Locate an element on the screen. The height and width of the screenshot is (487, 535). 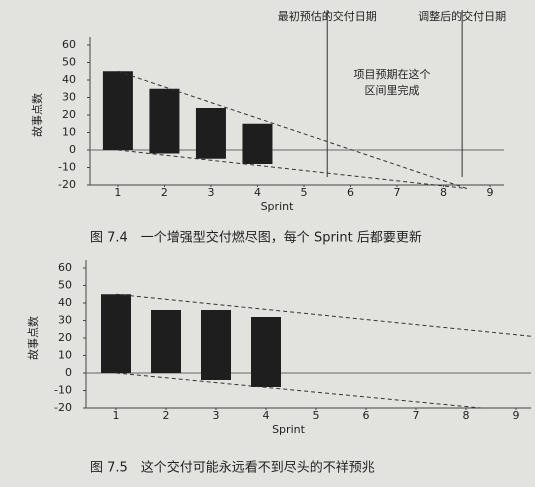
caption: 图 7.5 这个交付可能永远看不到尽头的不祥预兆 is located at coordinates (232, 468).